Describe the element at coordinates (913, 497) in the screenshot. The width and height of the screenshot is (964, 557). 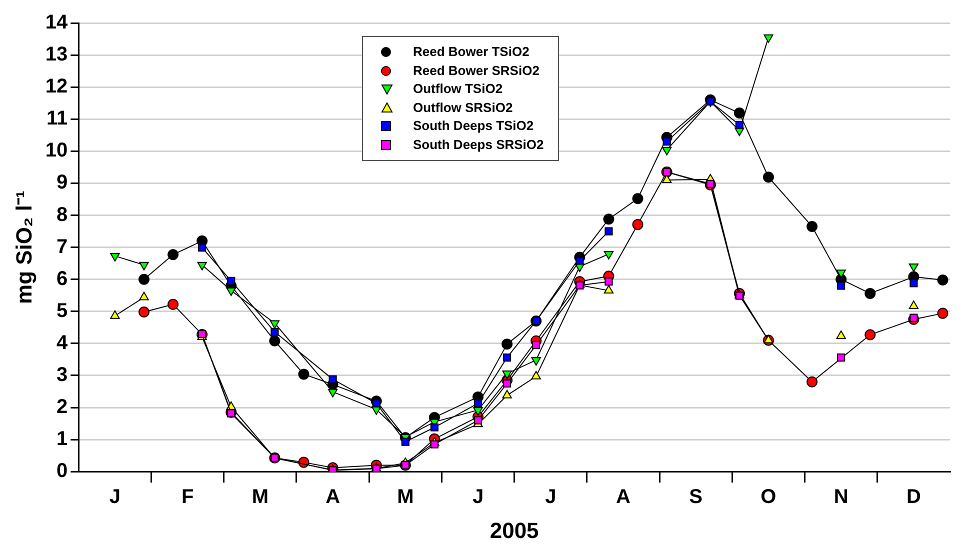
I see `x-tick-label: D` at that location.